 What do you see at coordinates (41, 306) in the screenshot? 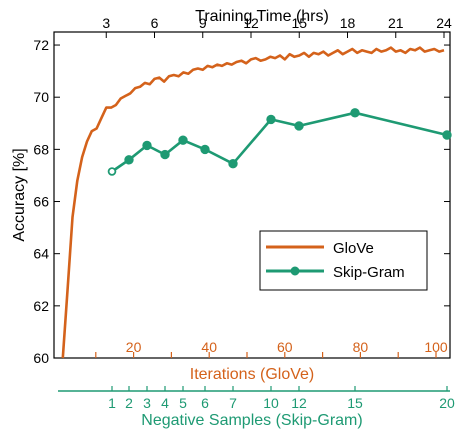
I see `y-tick-label: 62` at bounding box center [41, 306].